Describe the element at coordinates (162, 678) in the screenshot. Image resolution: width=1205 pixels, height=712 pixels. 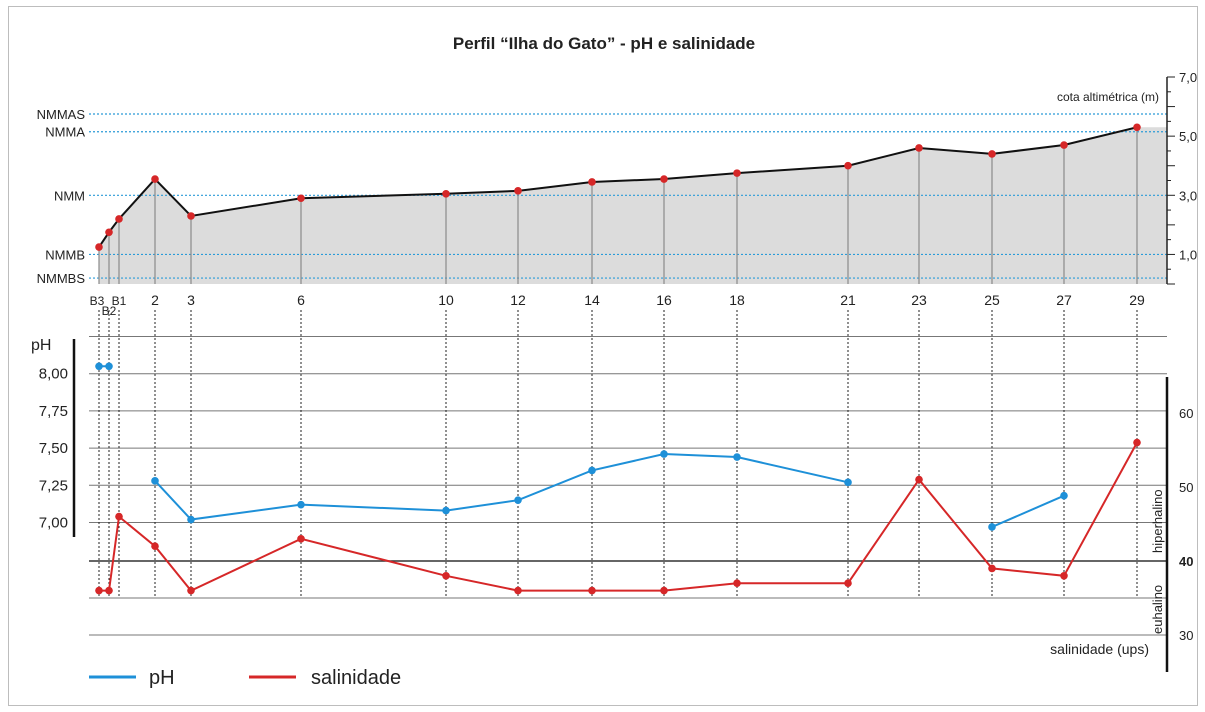
I see `legend-label-ph: pH` at that location.